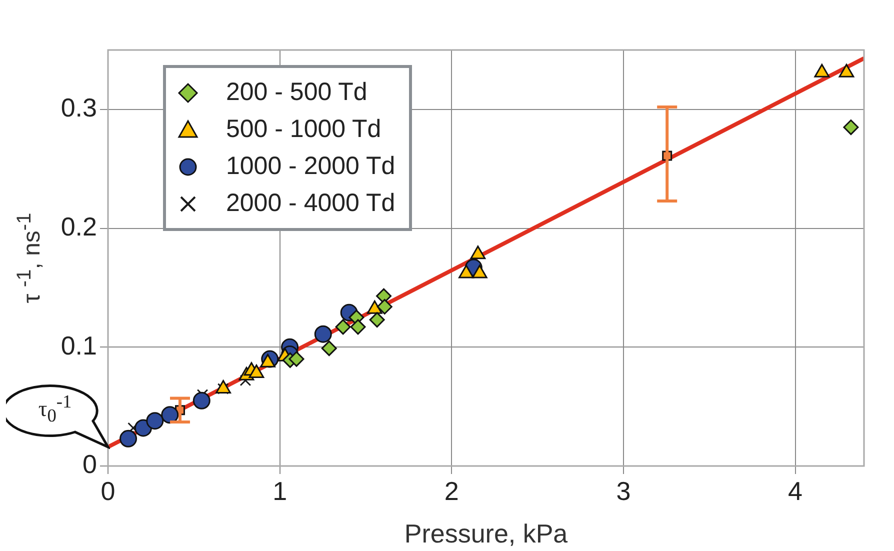 The width and height of the screenshot is (894, 551). I want to click on x-tick-label: 2, so click(451, 491).